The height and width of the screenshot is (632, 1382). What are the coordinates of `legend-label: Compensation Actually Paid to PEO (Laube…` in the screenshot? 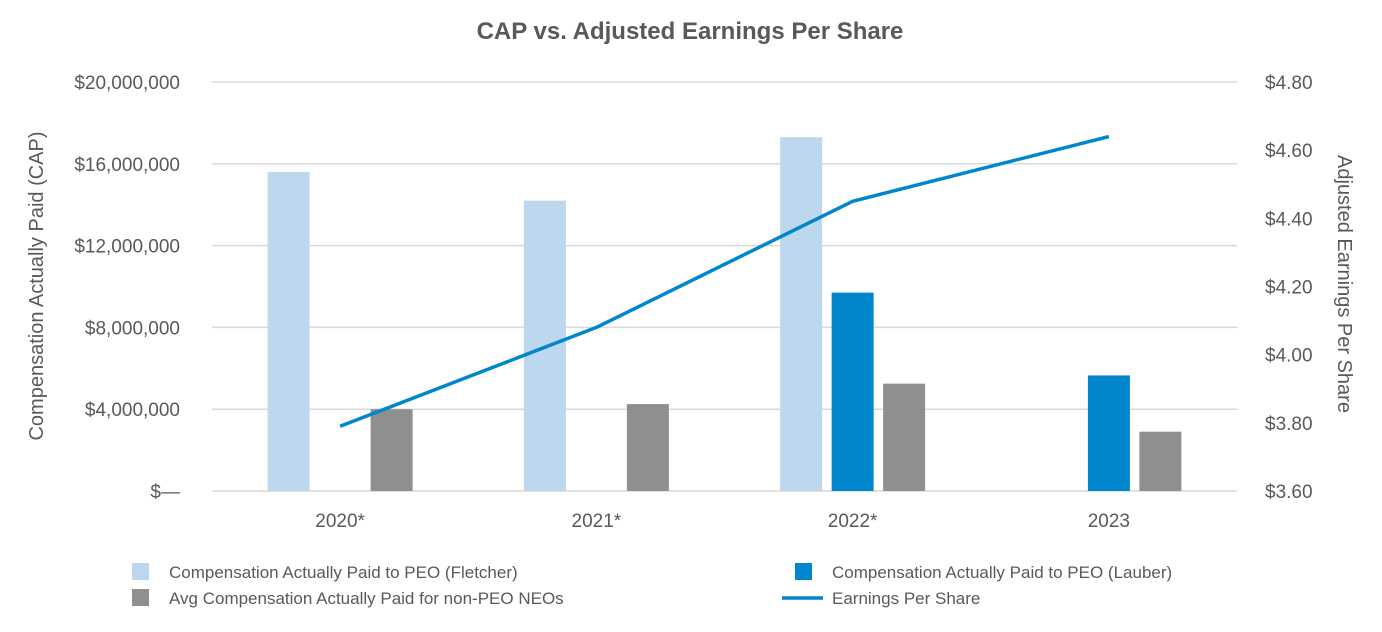 It's located at (1002, 572).